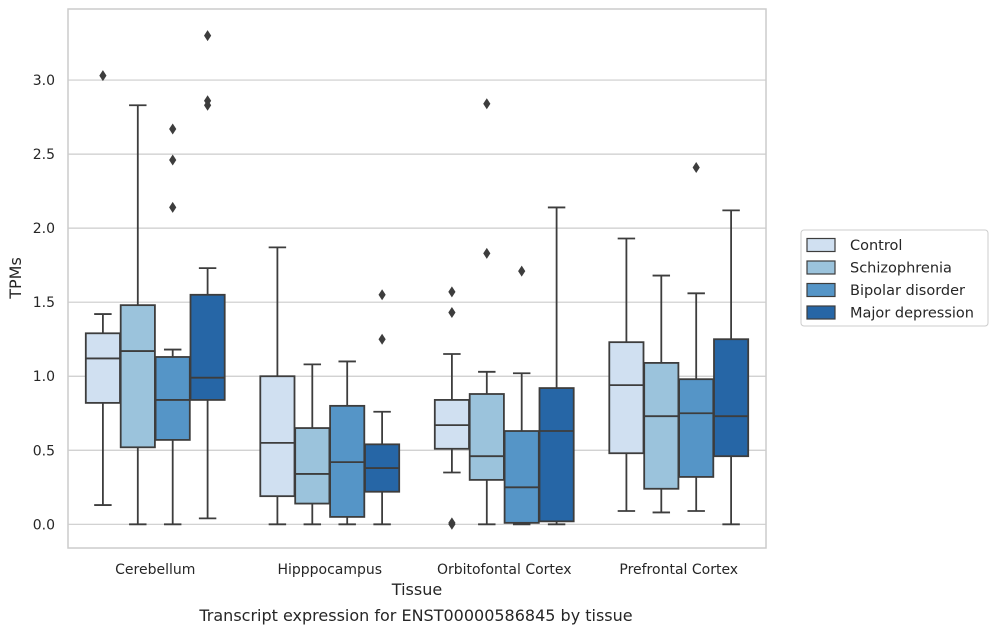  I want to click on legend-label: Control, so click(876, 246).